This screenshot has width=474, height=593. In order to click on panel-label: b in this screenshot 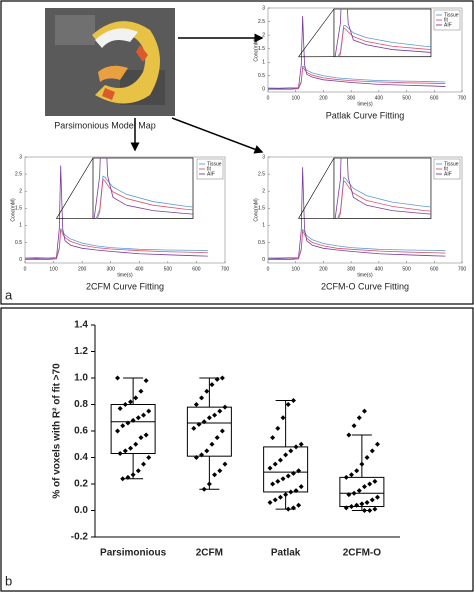, I will do `click(8, 580)`.